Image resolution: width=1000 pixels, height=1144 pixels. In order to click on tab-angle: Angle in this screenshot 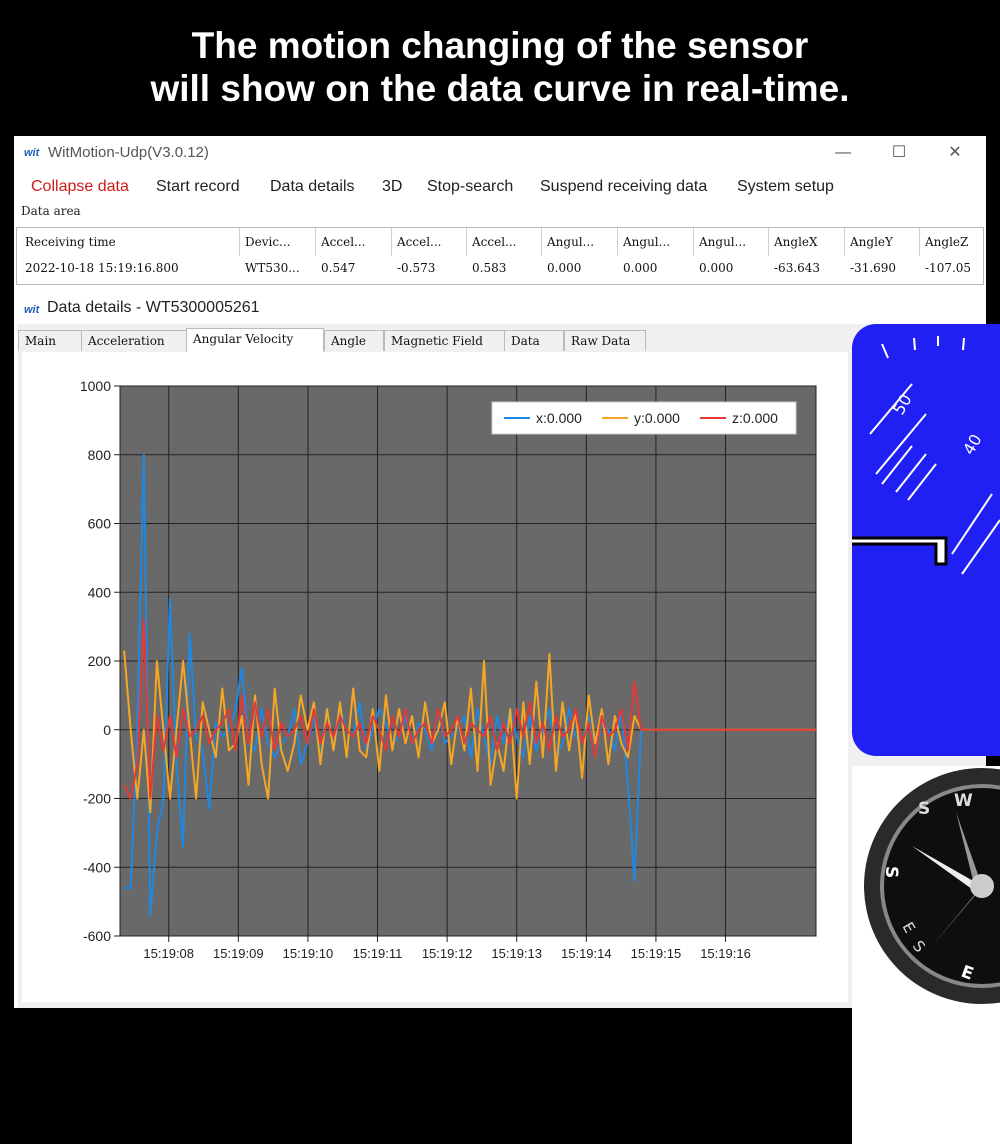, I will do `click(354, 340)`.